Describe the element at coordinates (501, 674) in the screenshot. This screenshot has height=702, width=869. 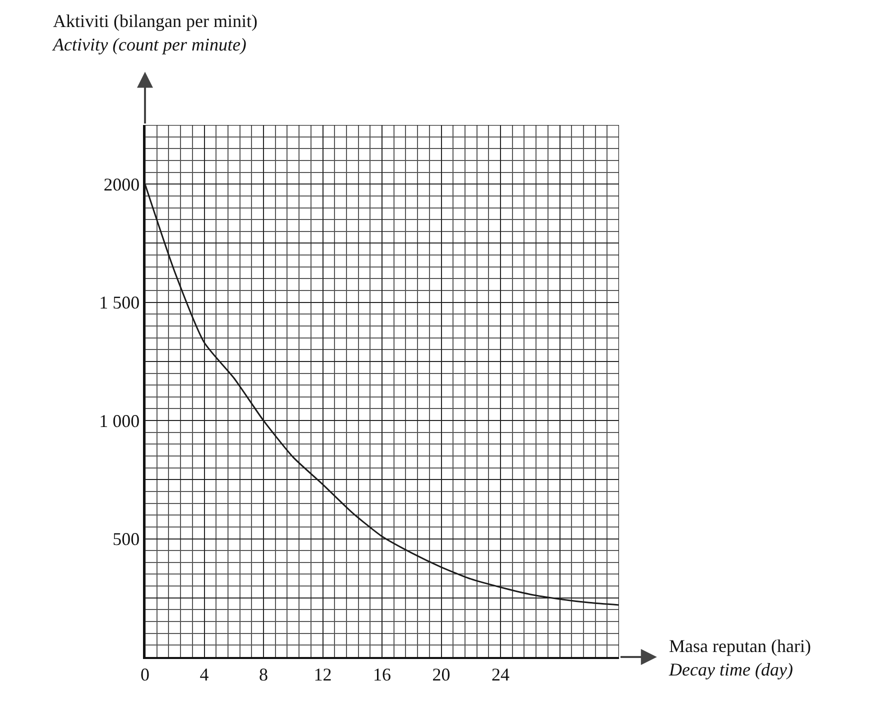
I see `x-tick-label: 24` at that location.